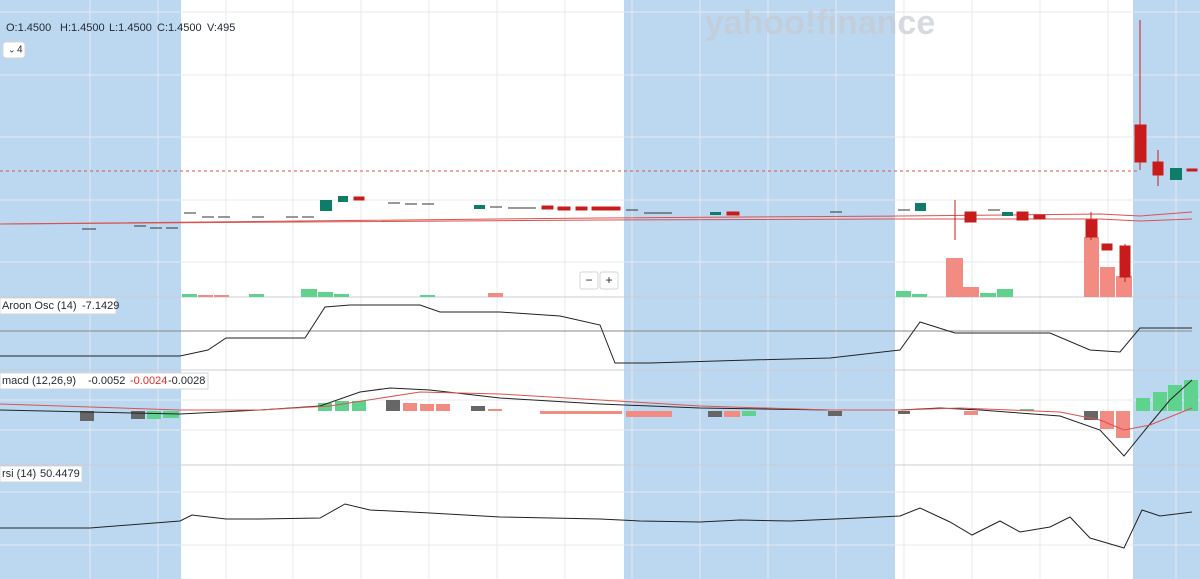 The height and width of the screenshot is (579, 1200). I want to click on zoom-out, so click(589, 280).